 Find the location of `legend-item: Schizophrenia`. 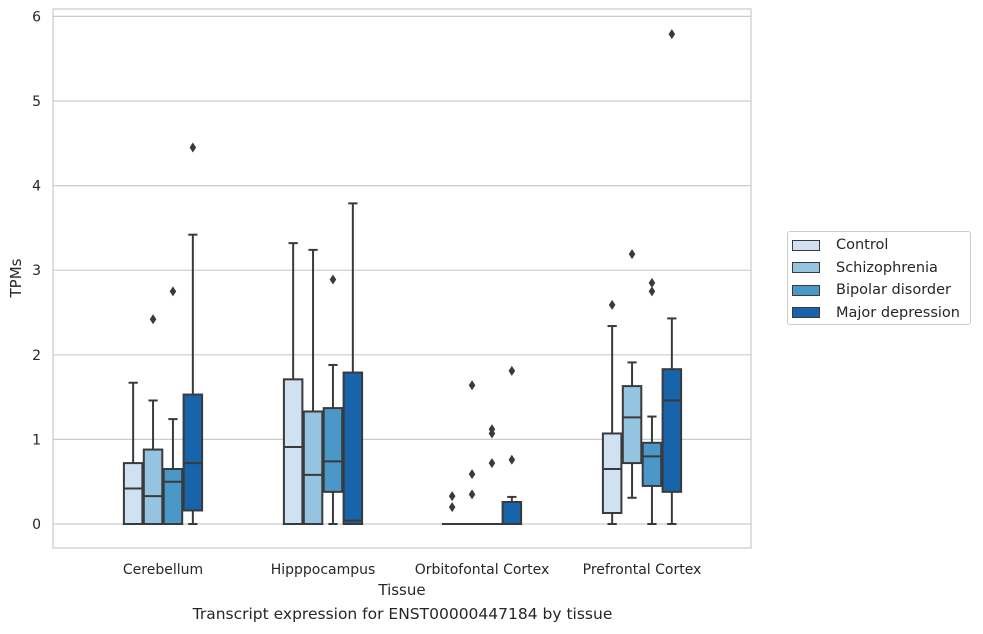

legend-item: Schizophrenia is located at coordinates (865, 268).